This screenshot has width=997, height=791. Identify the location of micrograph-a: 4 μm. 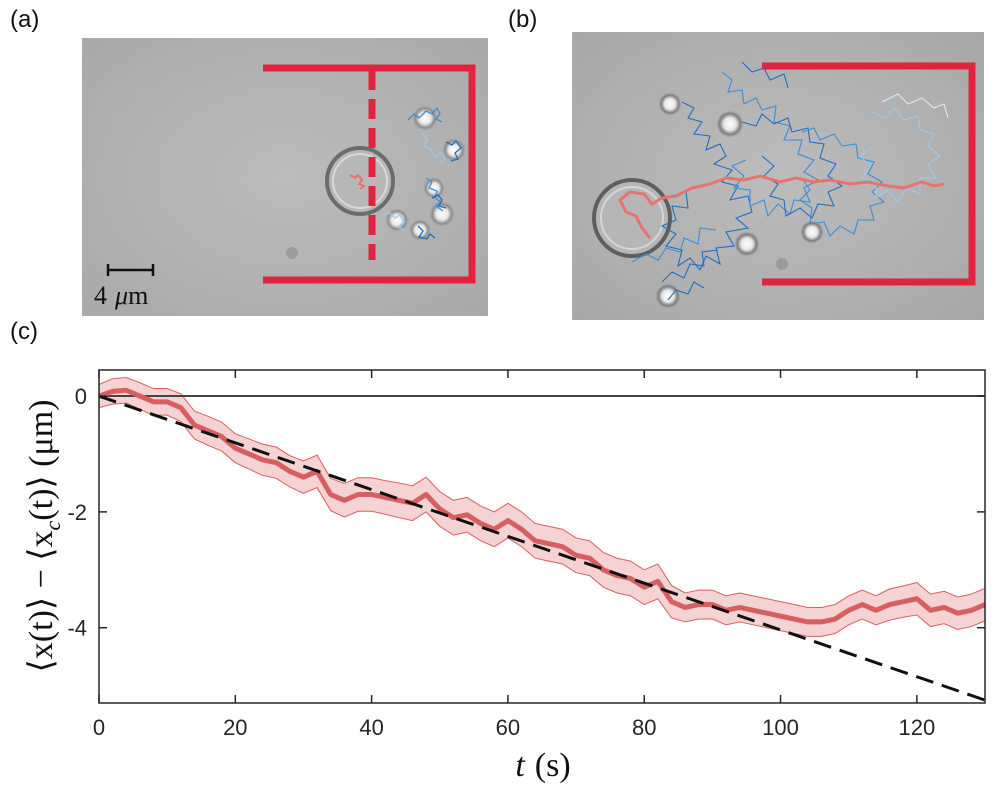
(285, 177).